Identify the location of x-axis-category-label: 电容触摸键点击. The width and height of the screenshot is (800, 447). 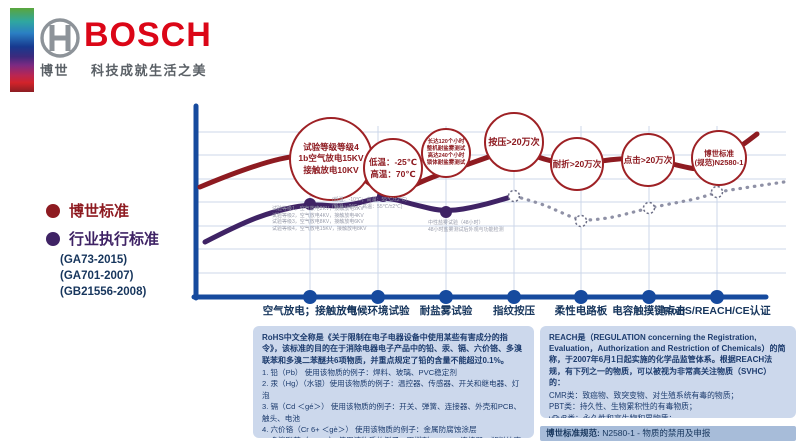
(649, 311).